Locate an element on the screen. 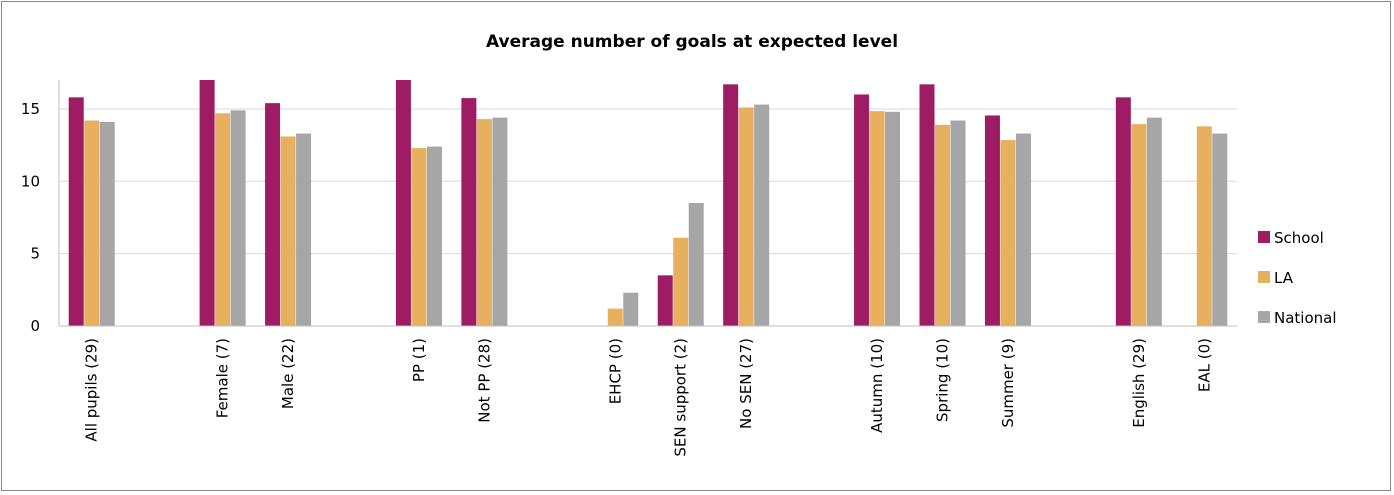  legend-label: LA is located at coordinates (1284, 278).